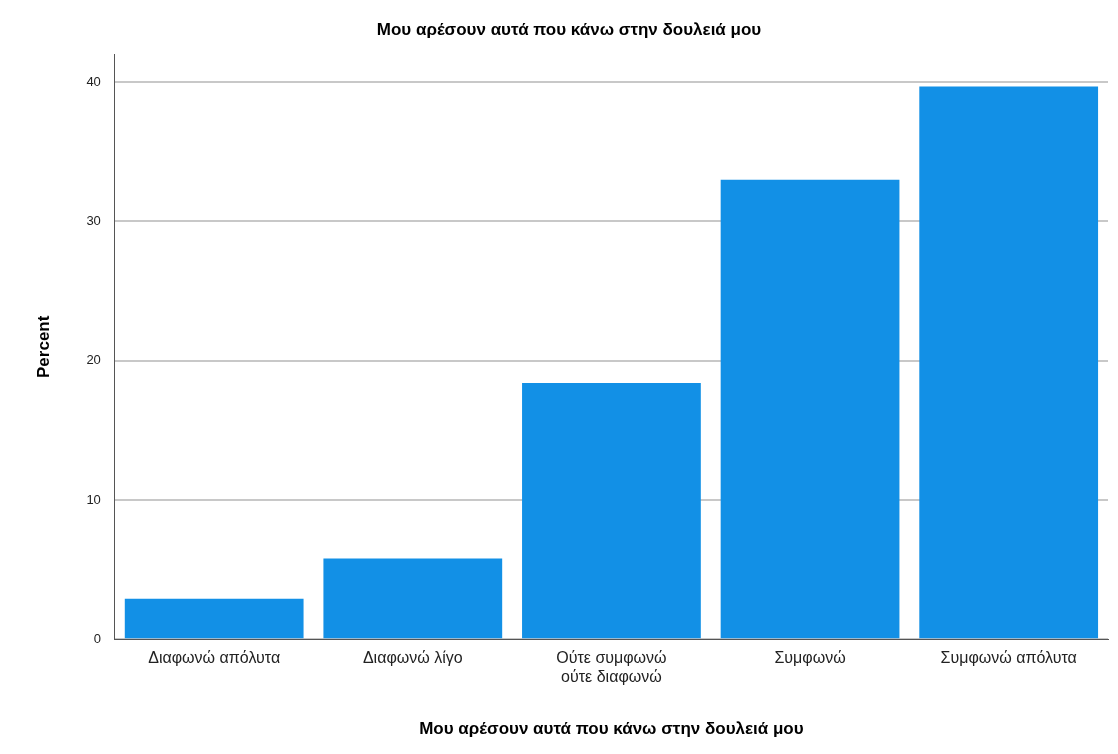 This screenshot has width=1118, height=754. What do you see at coordinates (412, 658) in the screenshot?
I see `x-tick-label: Διαφωνώ λίγο` at bounding box center [412, 658].